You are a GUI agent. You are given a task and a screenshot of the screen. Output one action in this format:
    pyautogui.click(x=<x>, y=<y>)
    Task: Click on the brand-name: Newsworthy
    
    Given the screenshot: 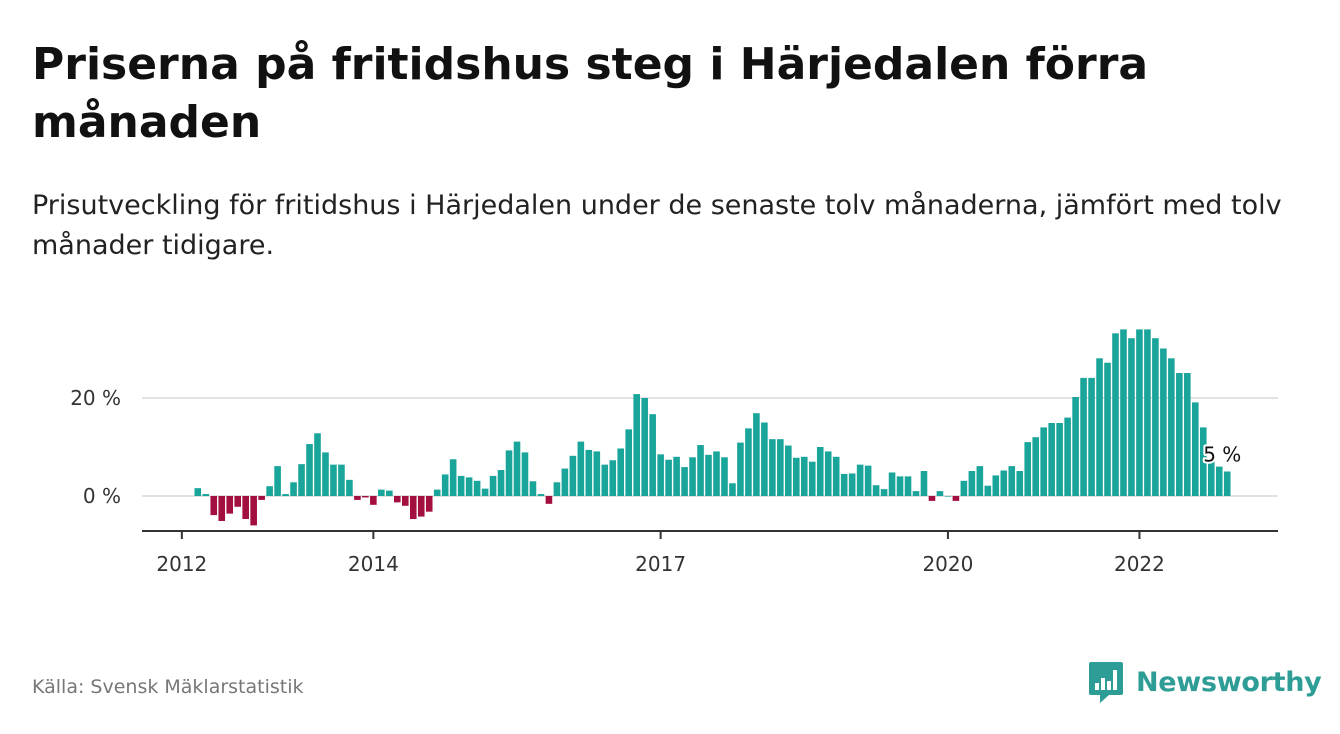 What is the action you would take?
    pyautogui.click(x=1229, y=682)
    